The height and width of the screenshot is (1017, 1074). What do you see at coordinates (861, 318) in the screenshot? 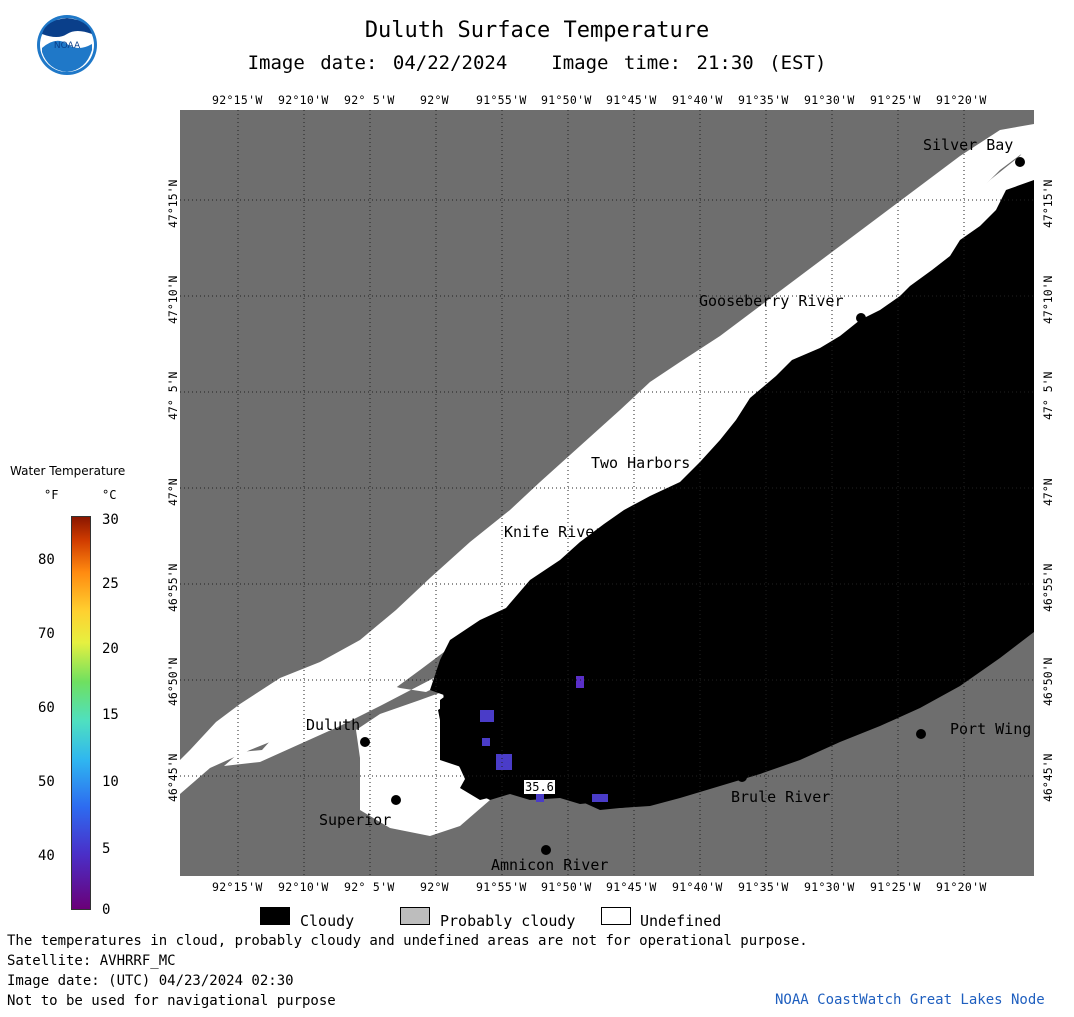
I see `gooseberry-river-marker` at bounding box center [861, 318].